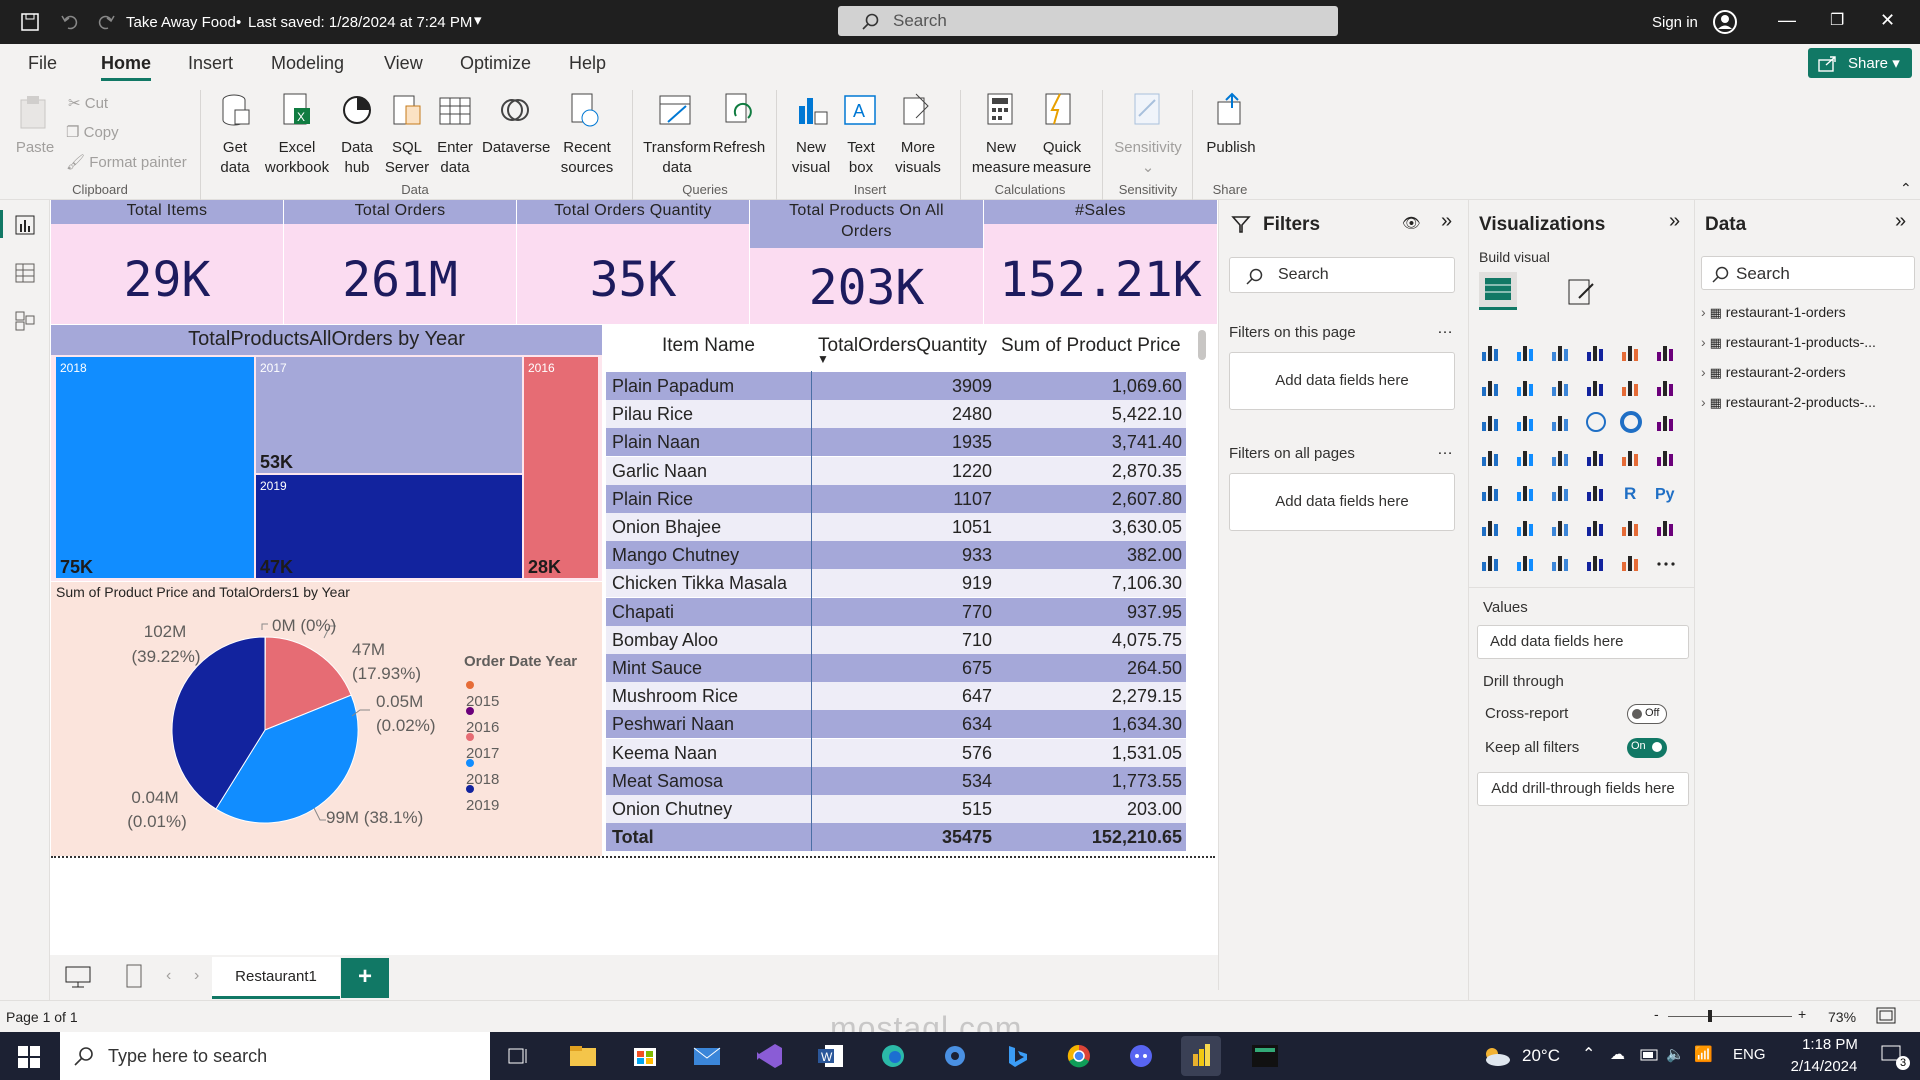 The height and width of the screenshot is (1080, 1920). I want to click on redo-icon, so click(106, 22).